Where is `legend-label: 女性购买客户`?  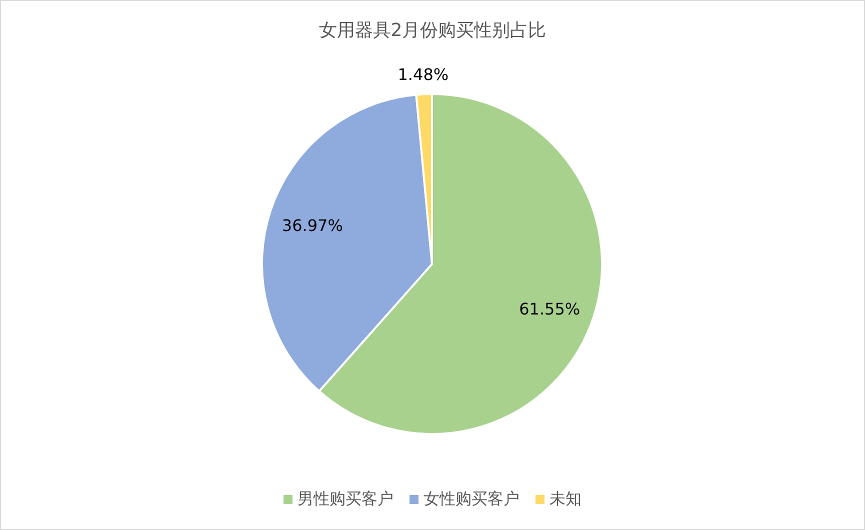
legend-label: 女性购买客户 is located at coordinates (472, 498).